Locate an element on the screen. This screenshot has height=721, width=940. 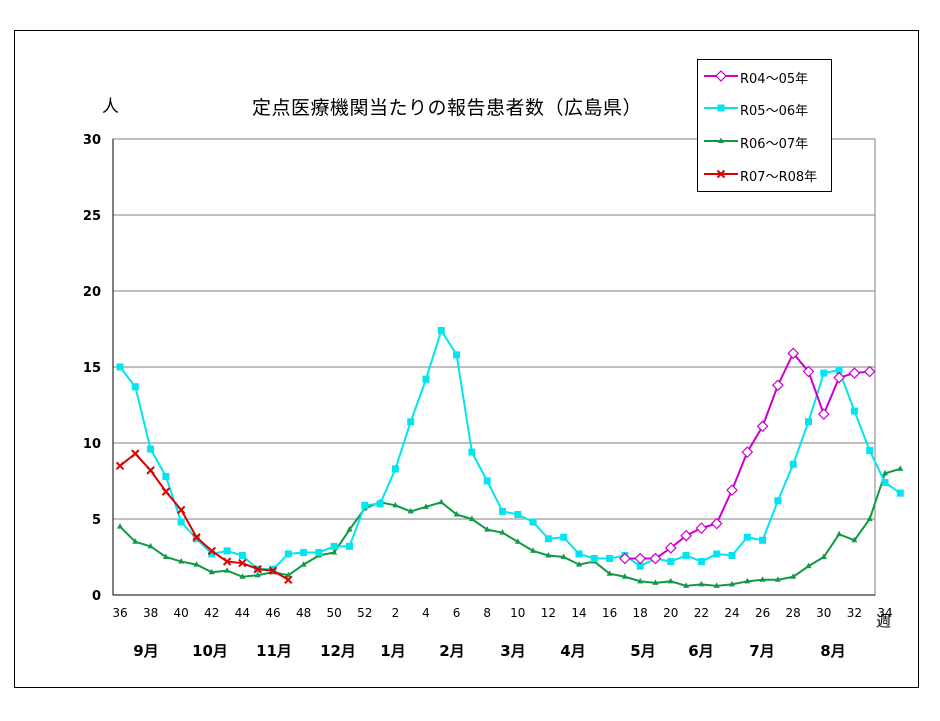
month-label: 6月 is located at coordinates (700, 651).